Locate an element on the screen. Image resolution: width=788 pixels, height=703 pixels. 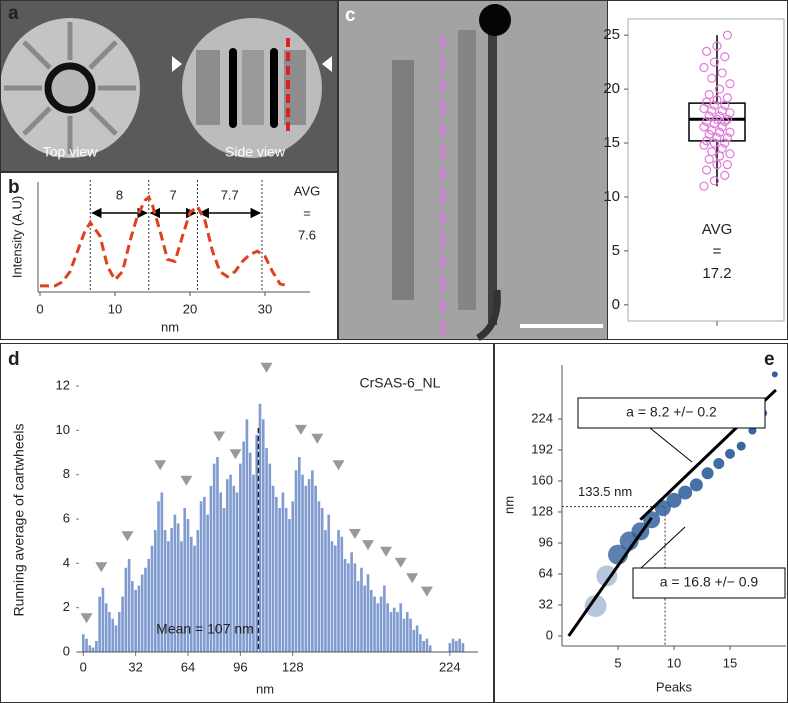
x-tick-label: 224 is located at coordinates (450, 666).